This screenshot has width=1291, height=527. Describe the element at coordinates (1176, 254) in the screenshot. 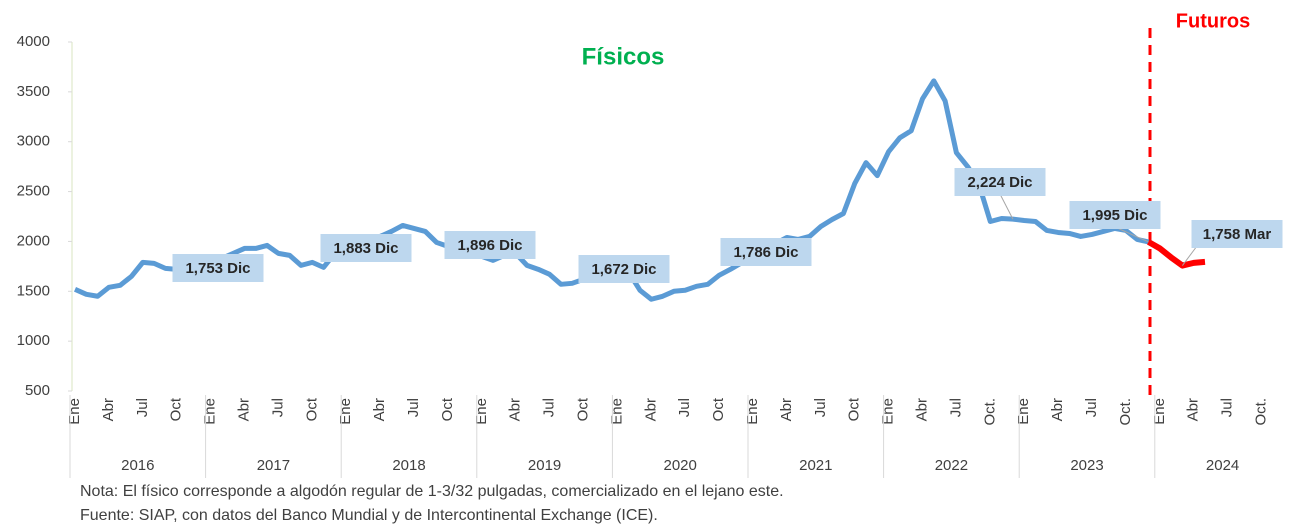

I see `series-line` at that location.